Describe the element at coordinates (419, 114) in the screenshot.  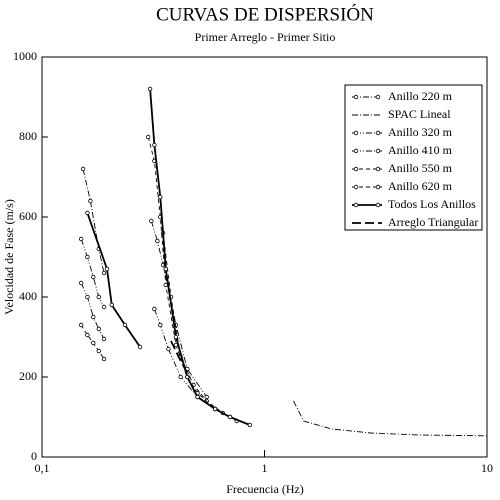
I see `legend-label: SPAC Lineal` at that location.